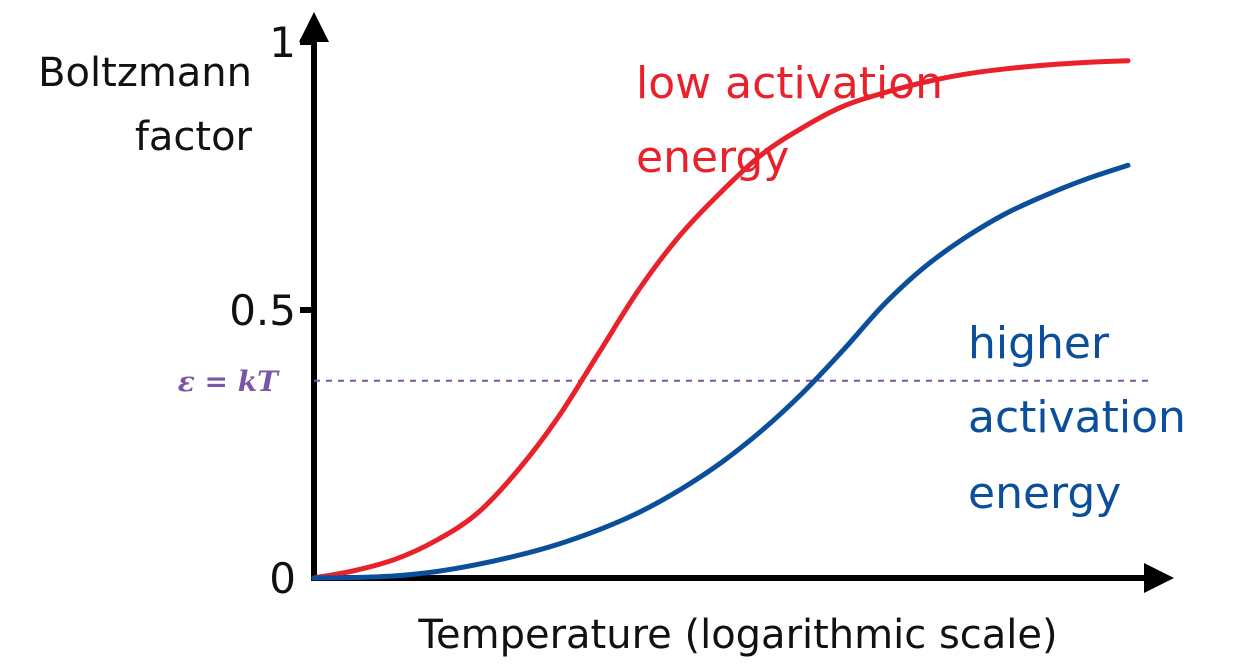  What do you see at coordinates (314, 27) in the screenshot?
I see `y-axis-arrowhead` at bounding box center [314, 27].